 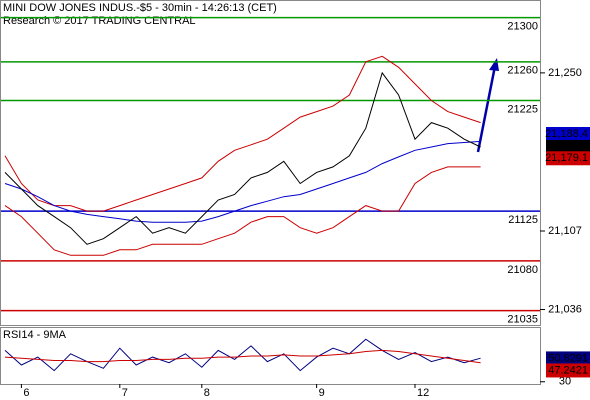 What do you see at coordinates (522, 26) in the screenshot?
I see `level-label: 21300` at bounding box center [522, 26].